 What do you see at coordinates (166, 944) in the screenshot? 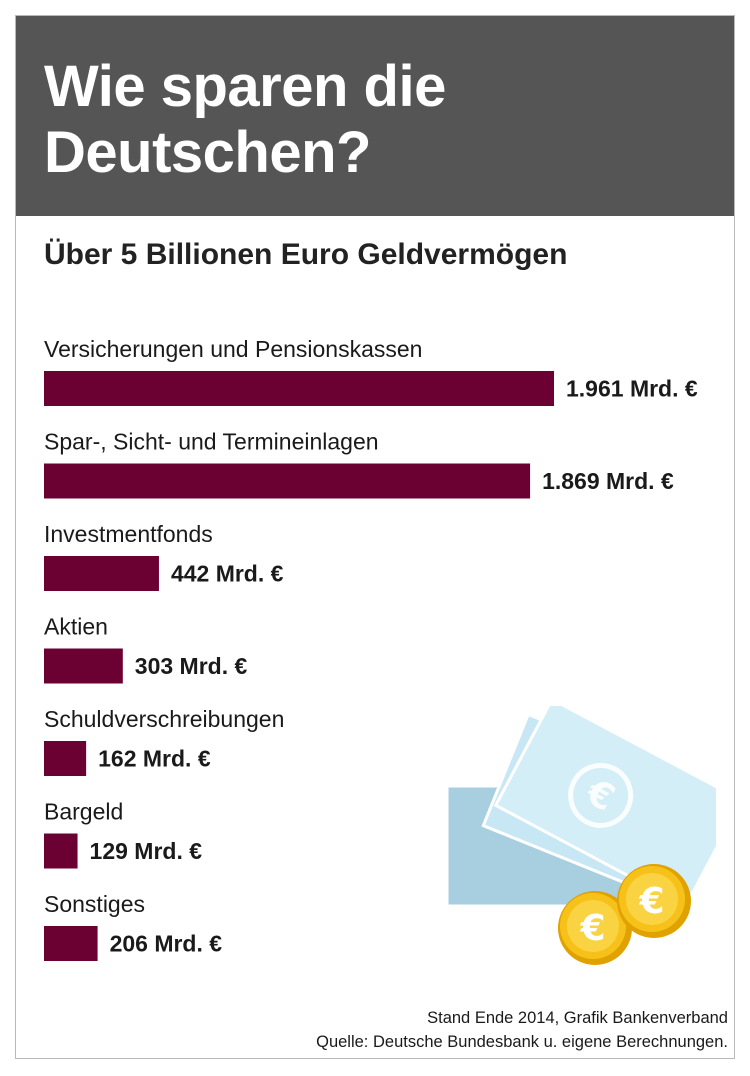
I see `value-label: 206 Mrd. €` at bounding box center [166, 944].